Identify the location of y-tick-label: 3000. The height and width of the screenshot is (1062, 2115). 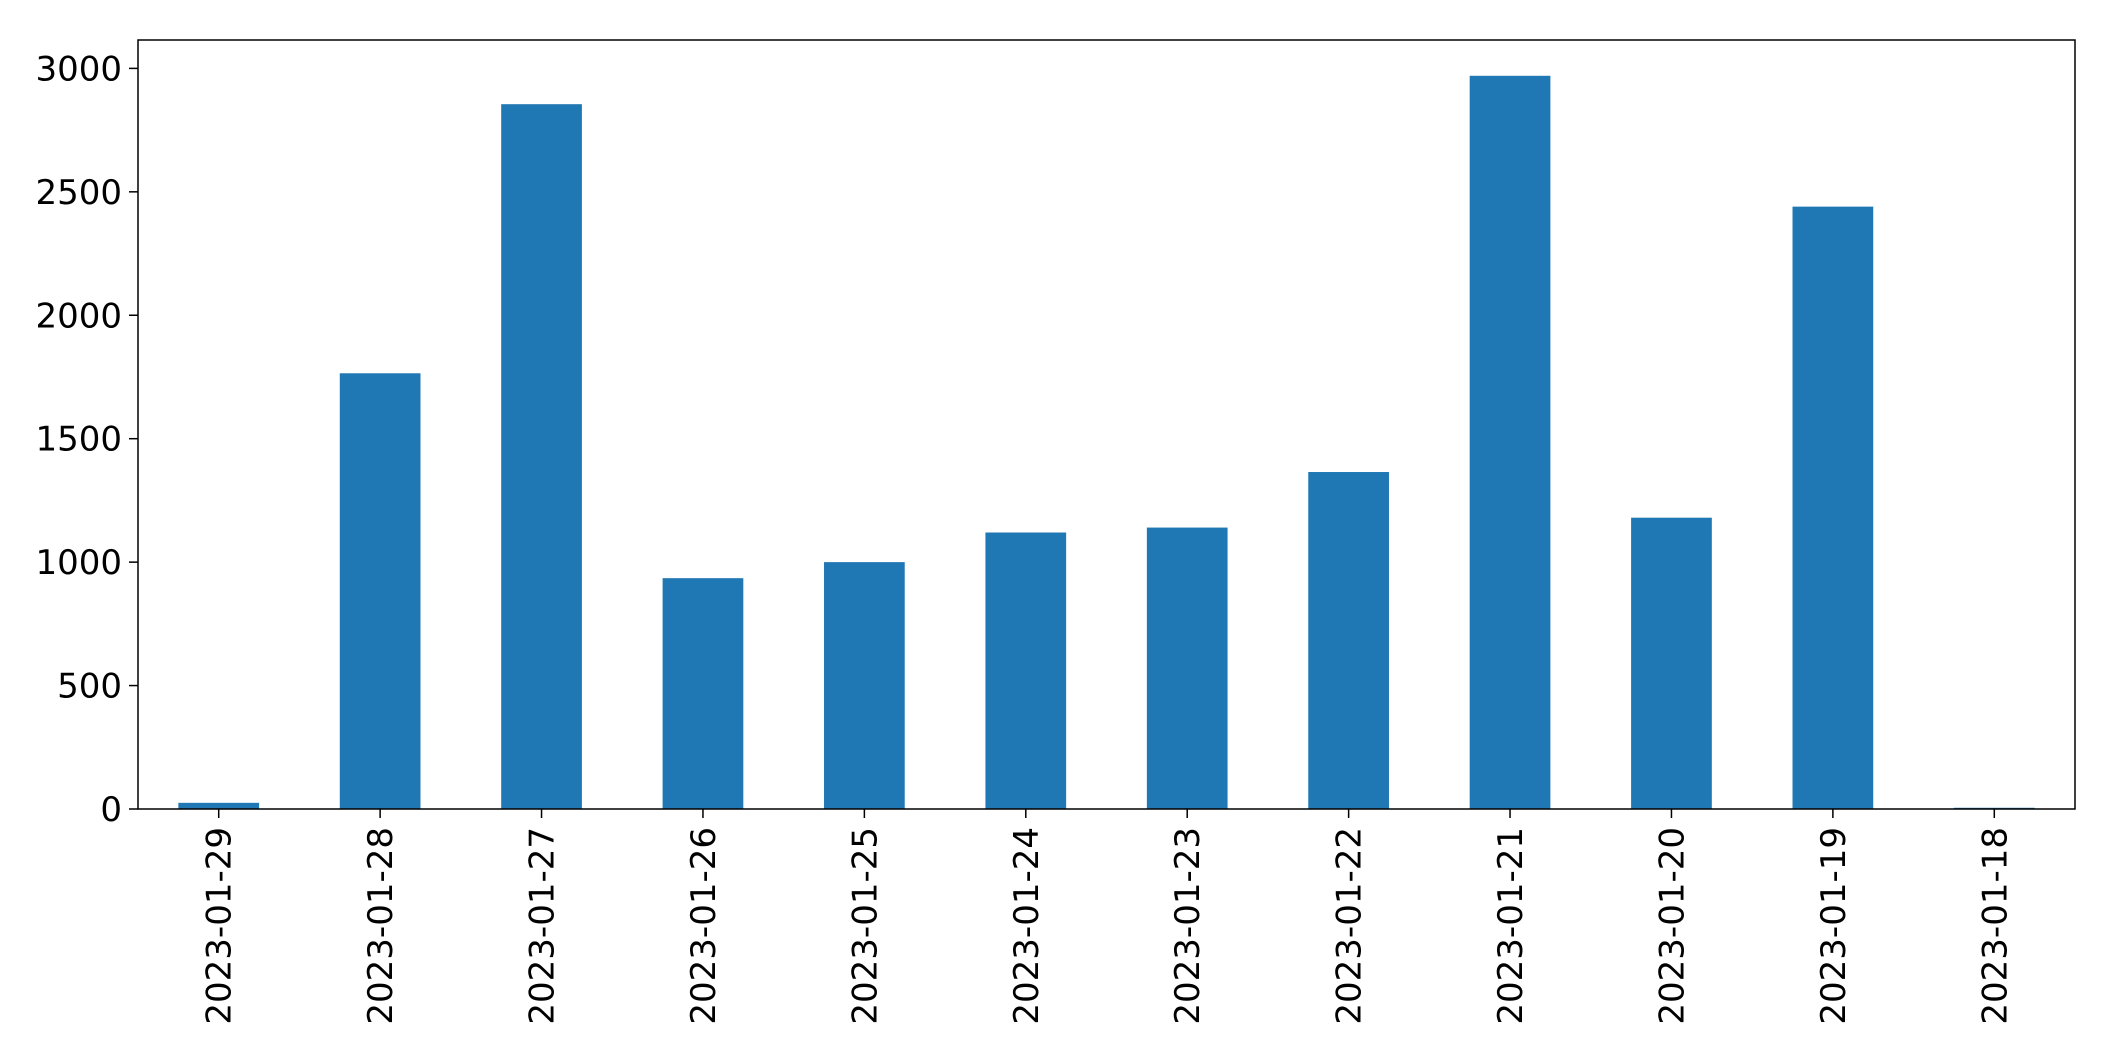
(78, 69).